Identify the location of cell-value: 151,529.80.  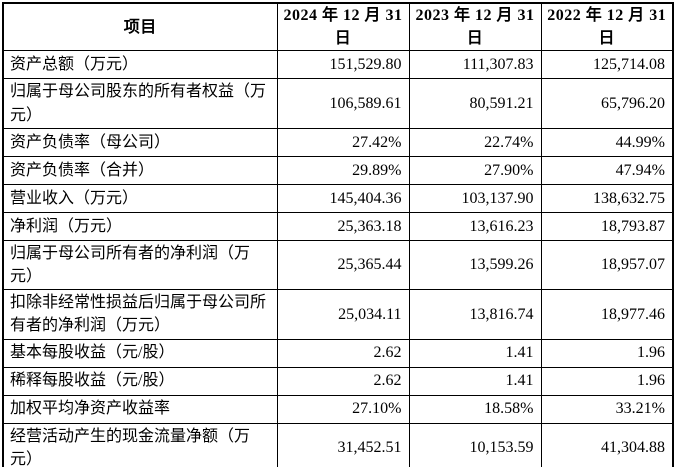
(343, 65).